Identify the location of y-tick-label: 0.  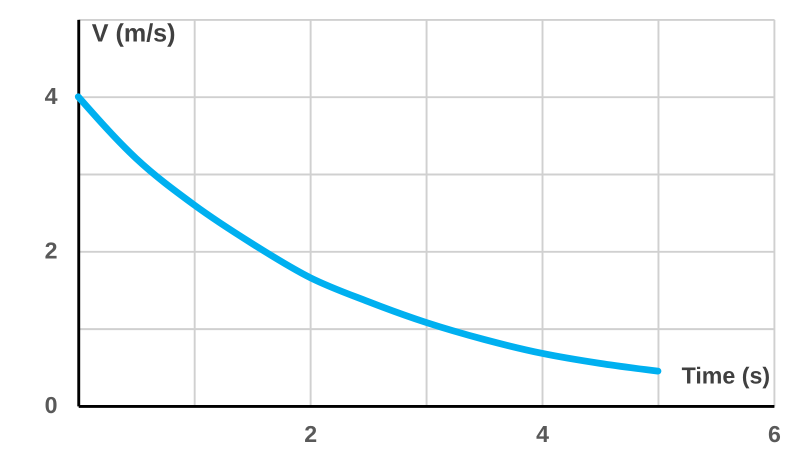
(51, 405).